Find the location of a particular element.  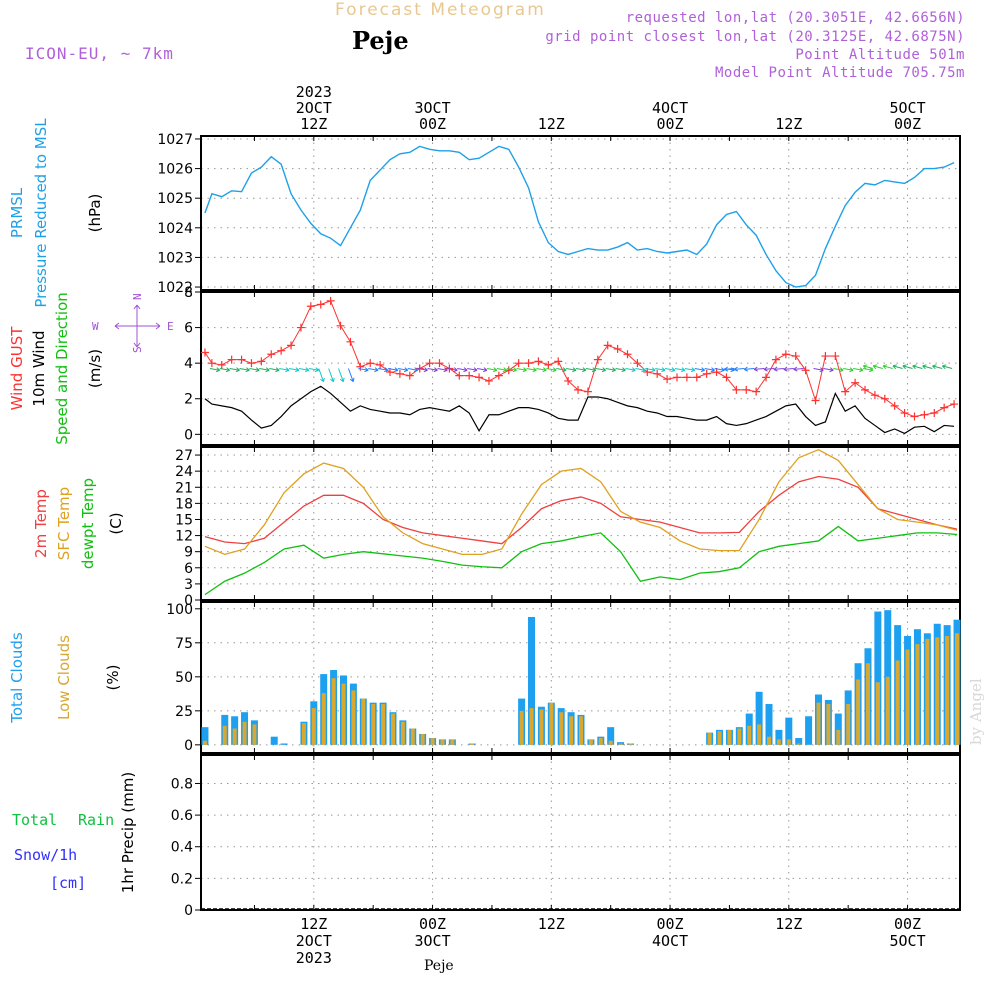

y-tick-label: 1025 is located at coordinates (175, 199).